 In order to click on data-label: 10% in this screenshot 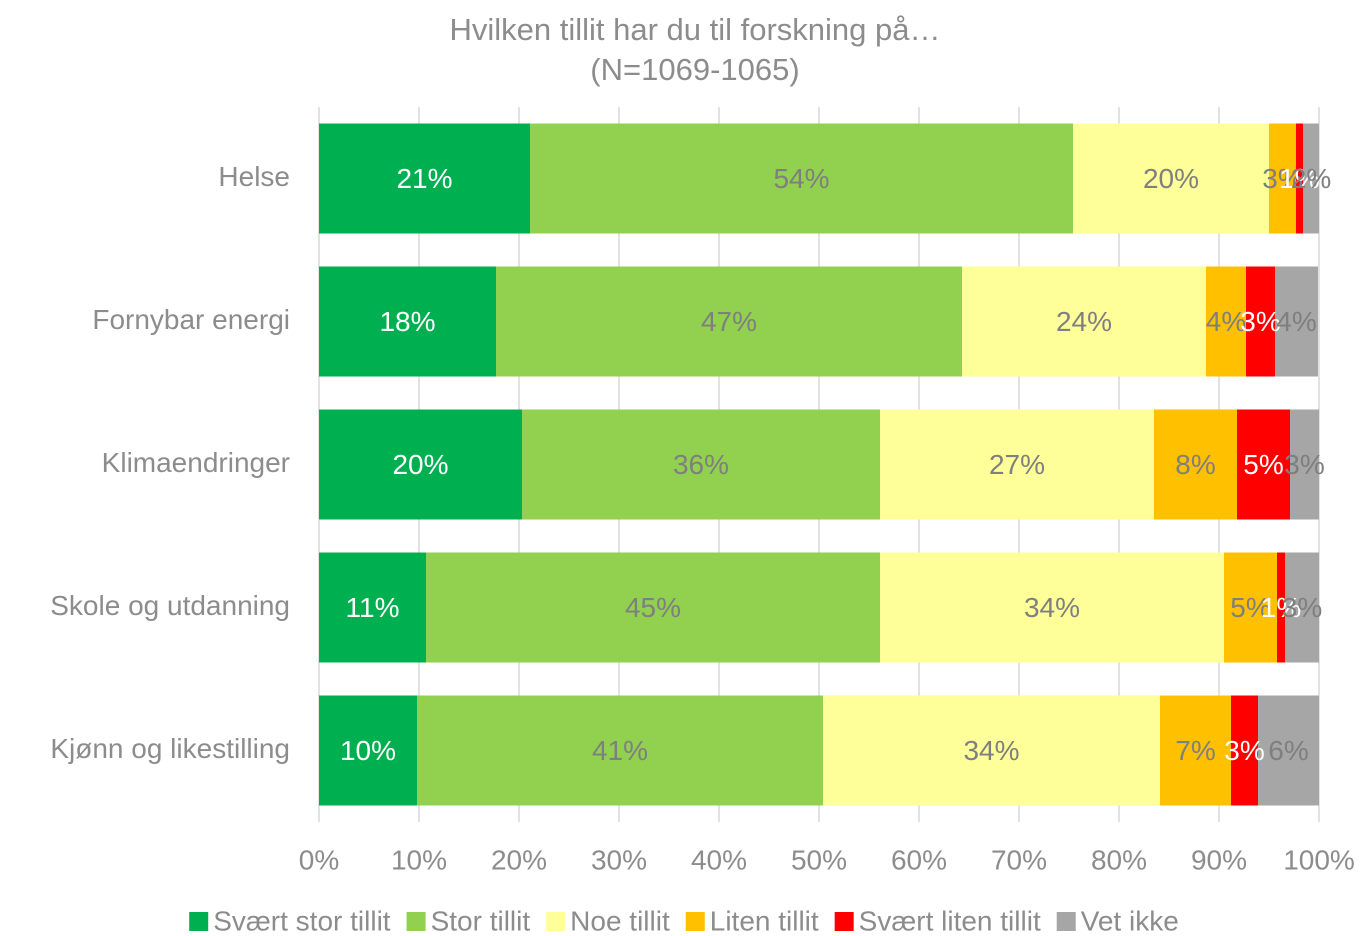, I will do `click(368, 750)`.